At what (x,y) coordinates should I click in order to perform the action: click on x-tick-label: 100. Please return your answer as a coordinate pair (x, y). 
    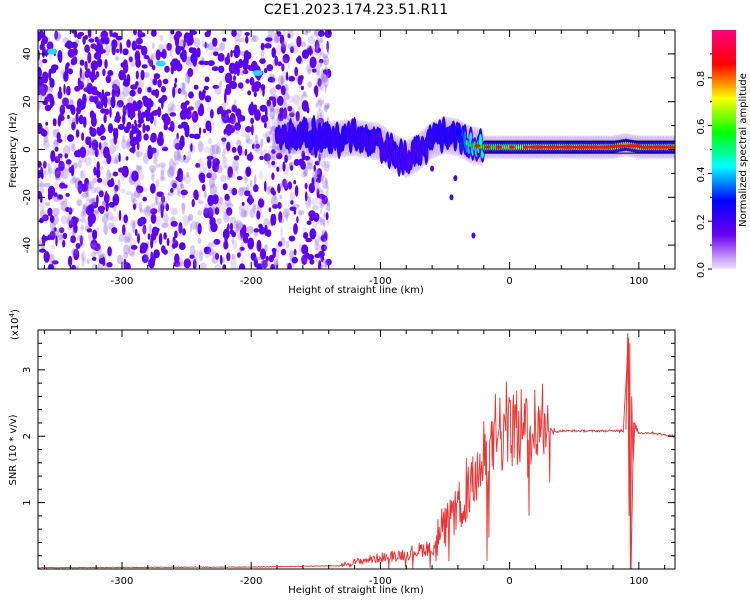
    Looking at the image, I should click on (638, 281).